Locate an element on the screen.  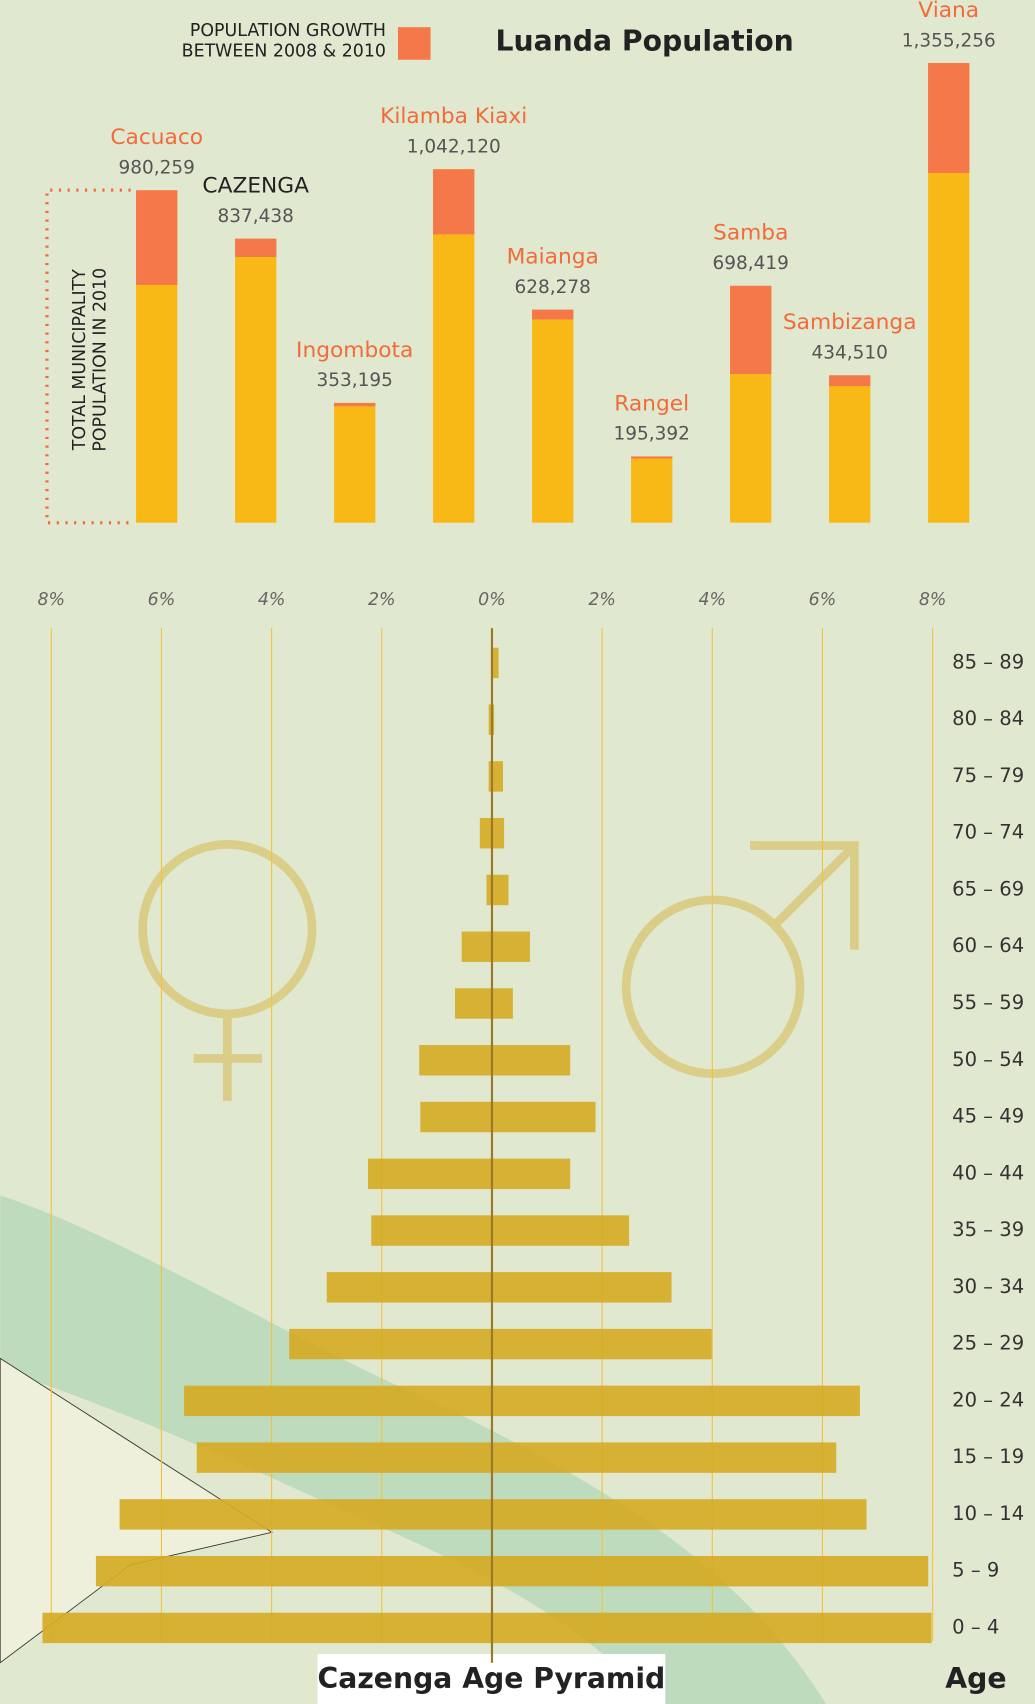
y-tick-label: 30 – 34 is located at coordinates (988, 1286).